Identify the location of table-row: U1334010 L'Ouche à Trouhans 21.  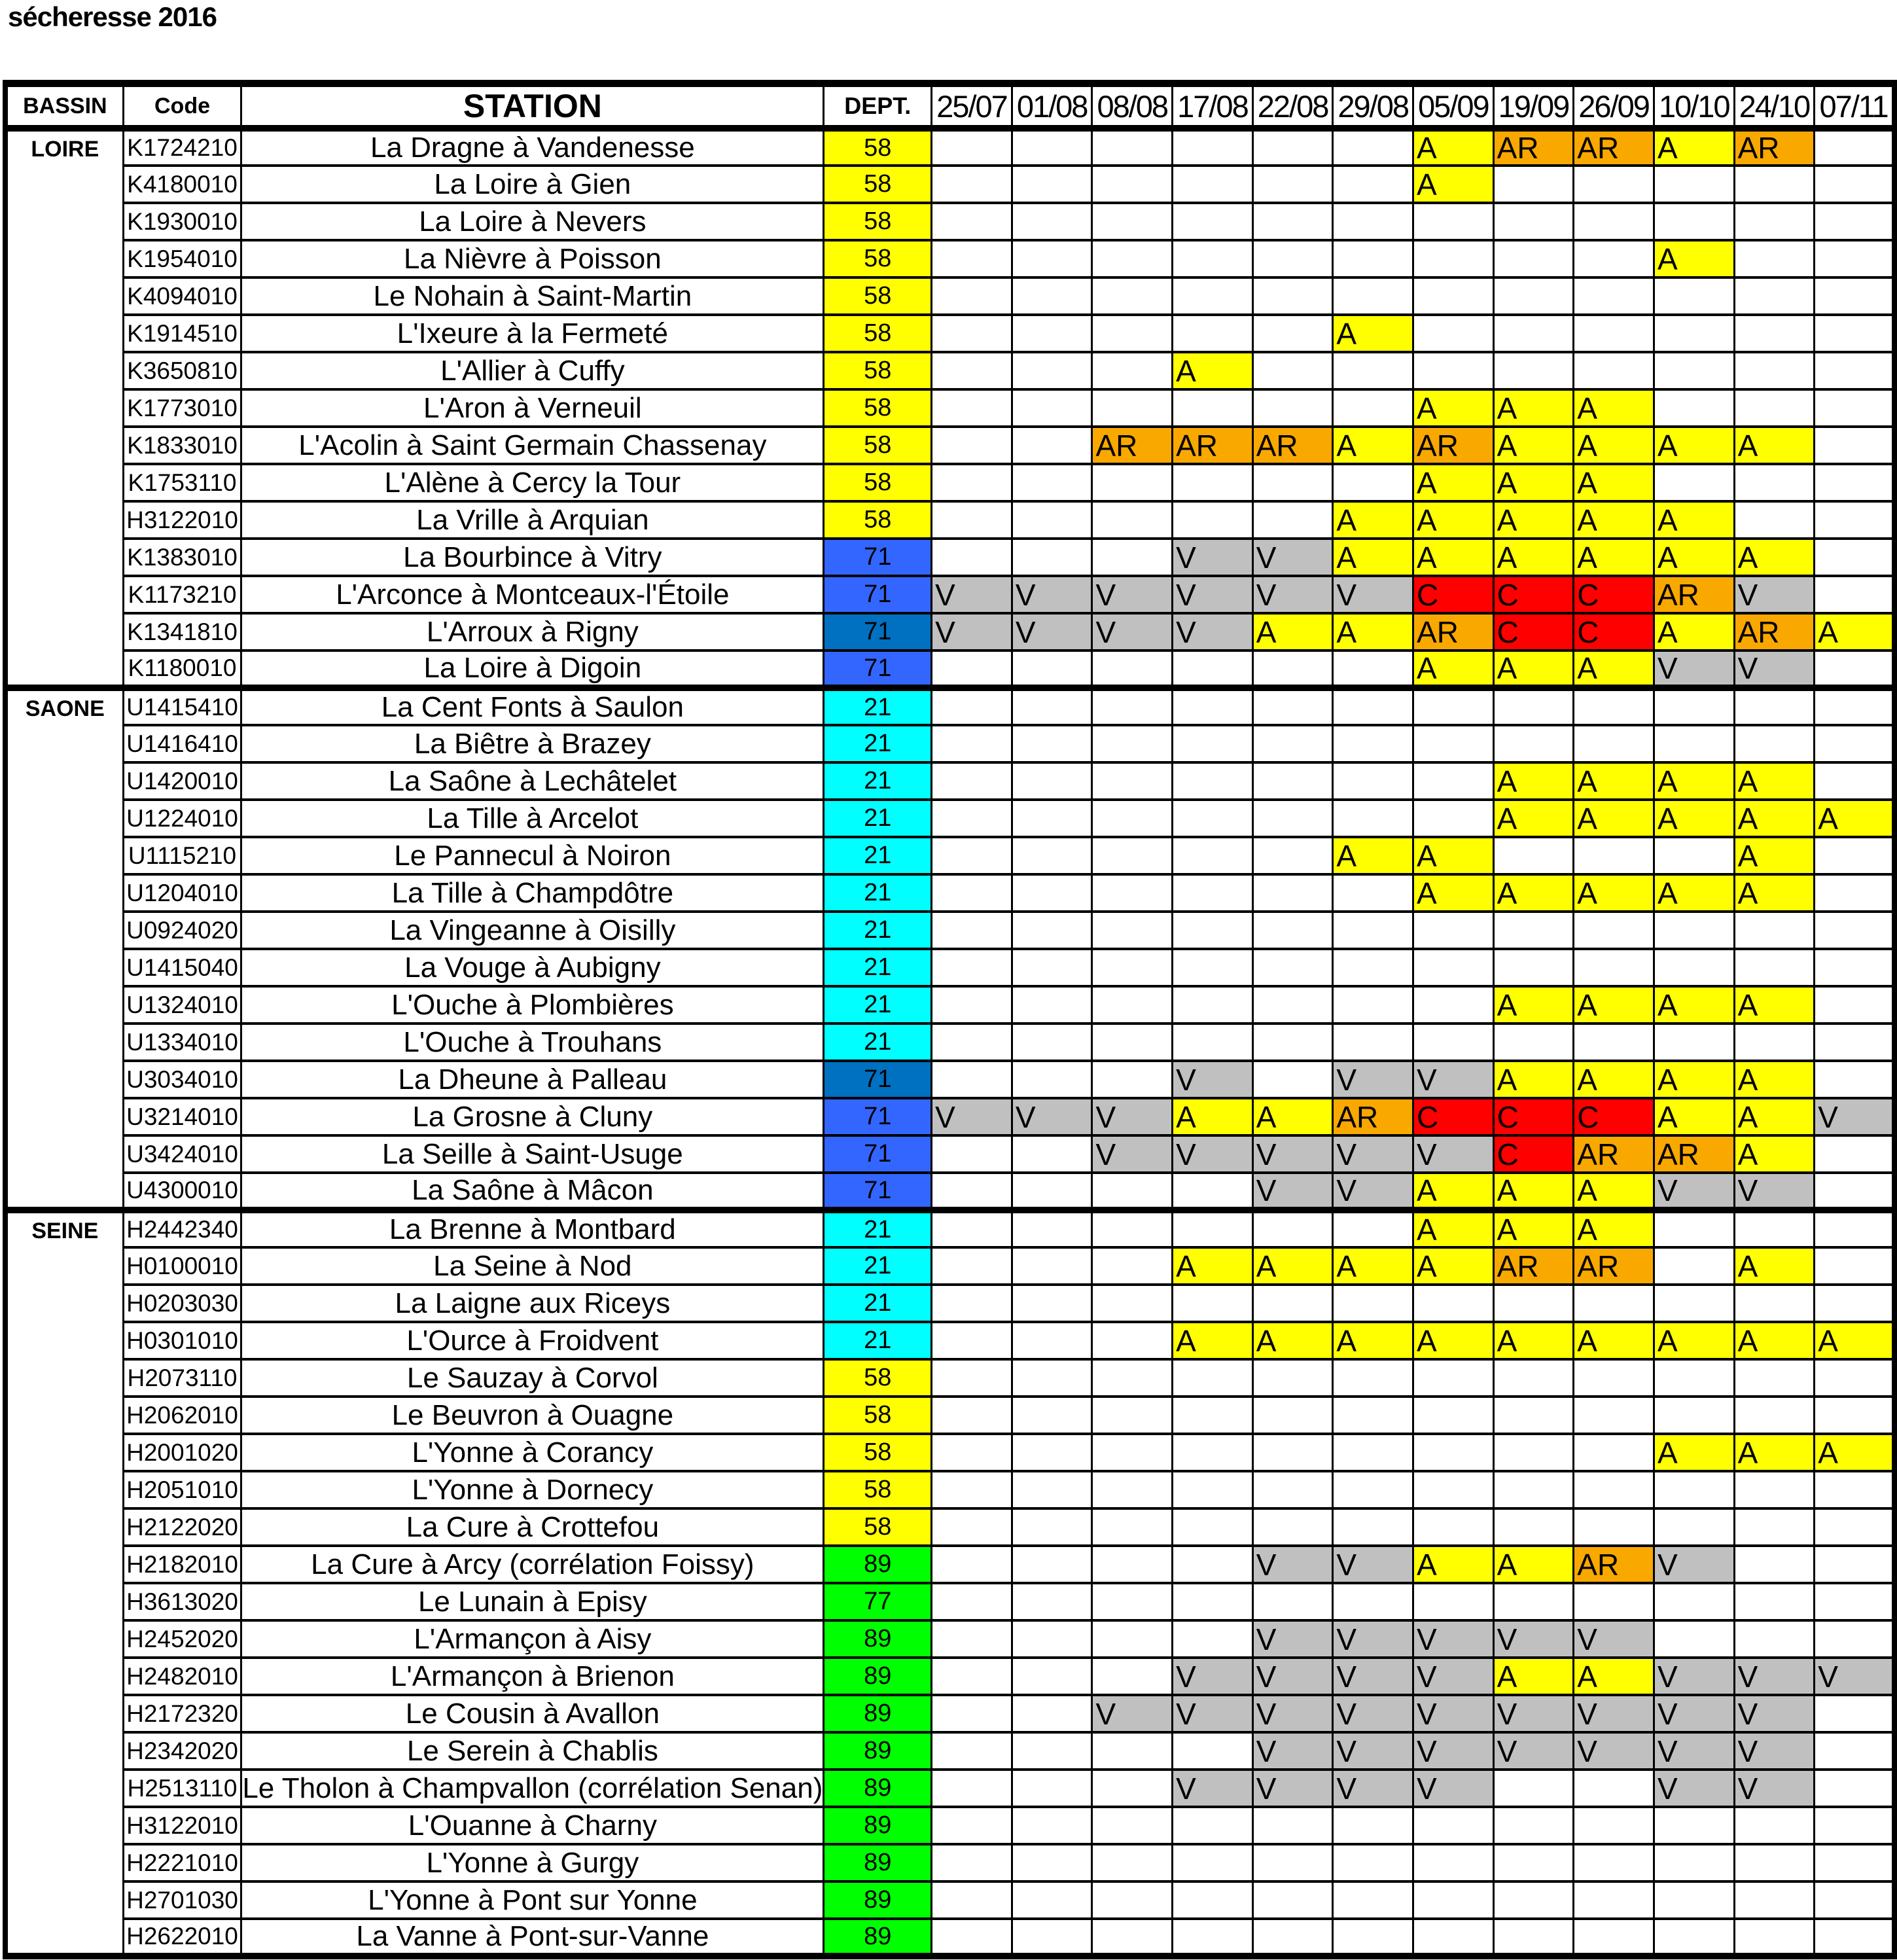
(951, 1042).